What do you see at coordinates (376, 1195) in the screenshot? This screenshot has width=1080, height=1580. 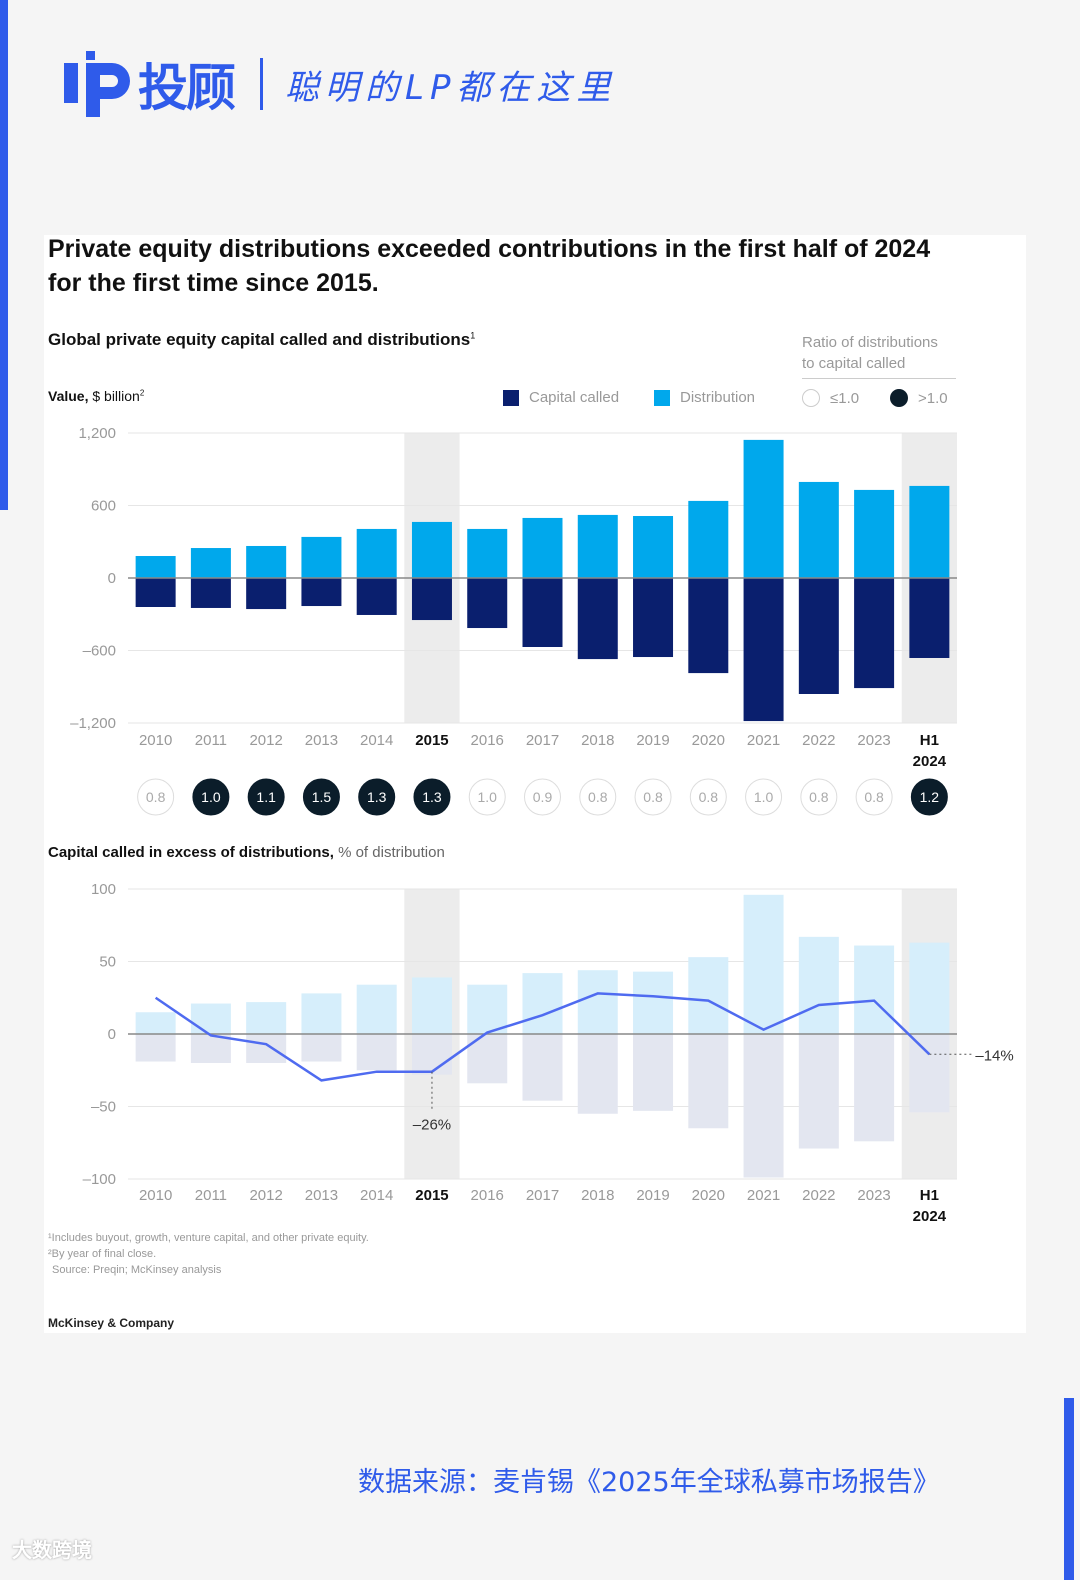 I see `x-tick-label: 2014` at bounding box center [376, 1195].